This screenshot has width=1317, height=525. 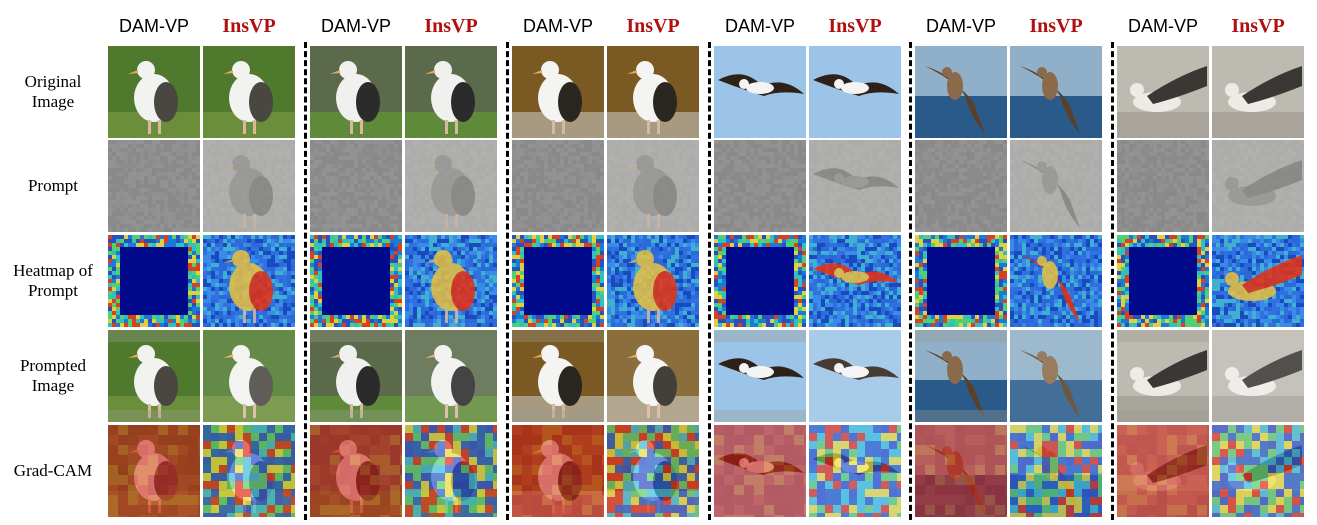 What do you see at coordinates (53, 81) in the screenshot?
I see `row-label-line: Original` at bounding box center [53, 81].